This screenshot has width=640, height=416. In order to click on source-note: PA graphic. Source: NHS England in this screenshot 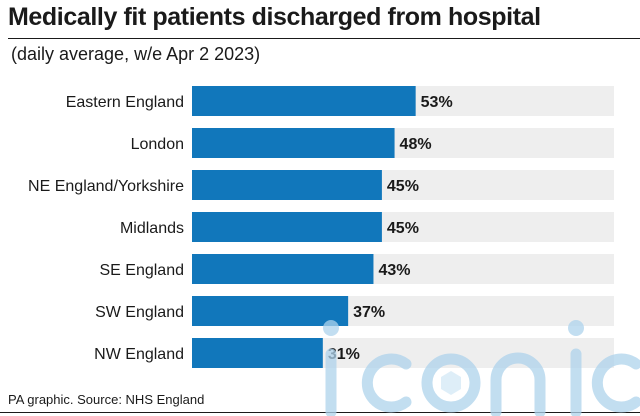, I will do `click(106, 399)`.